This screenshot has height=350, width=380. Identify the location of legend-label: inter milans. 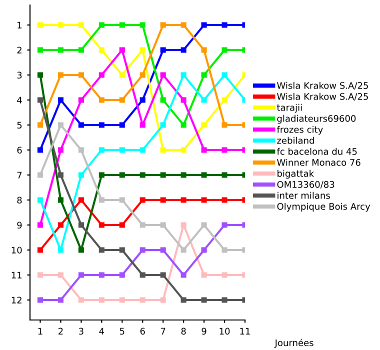
(304, 195).